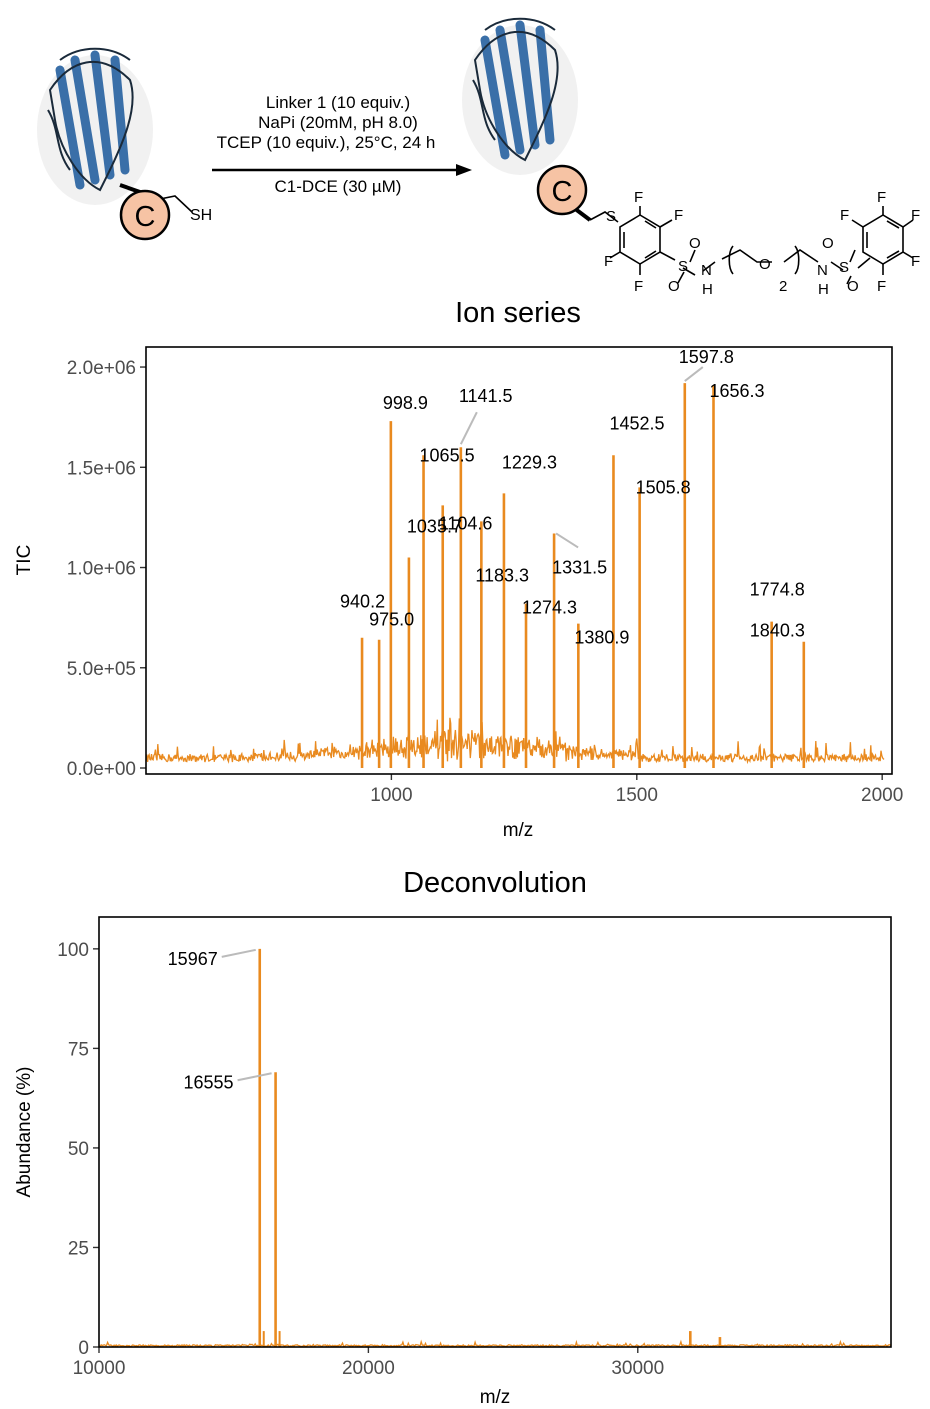 Image resolution: width=930 pixels, height=1409 pixels. What do you see at coordinates (83, 1348) in the screenshot?
I see `y-tick-label: 0` at bounding box center [83, 1348].